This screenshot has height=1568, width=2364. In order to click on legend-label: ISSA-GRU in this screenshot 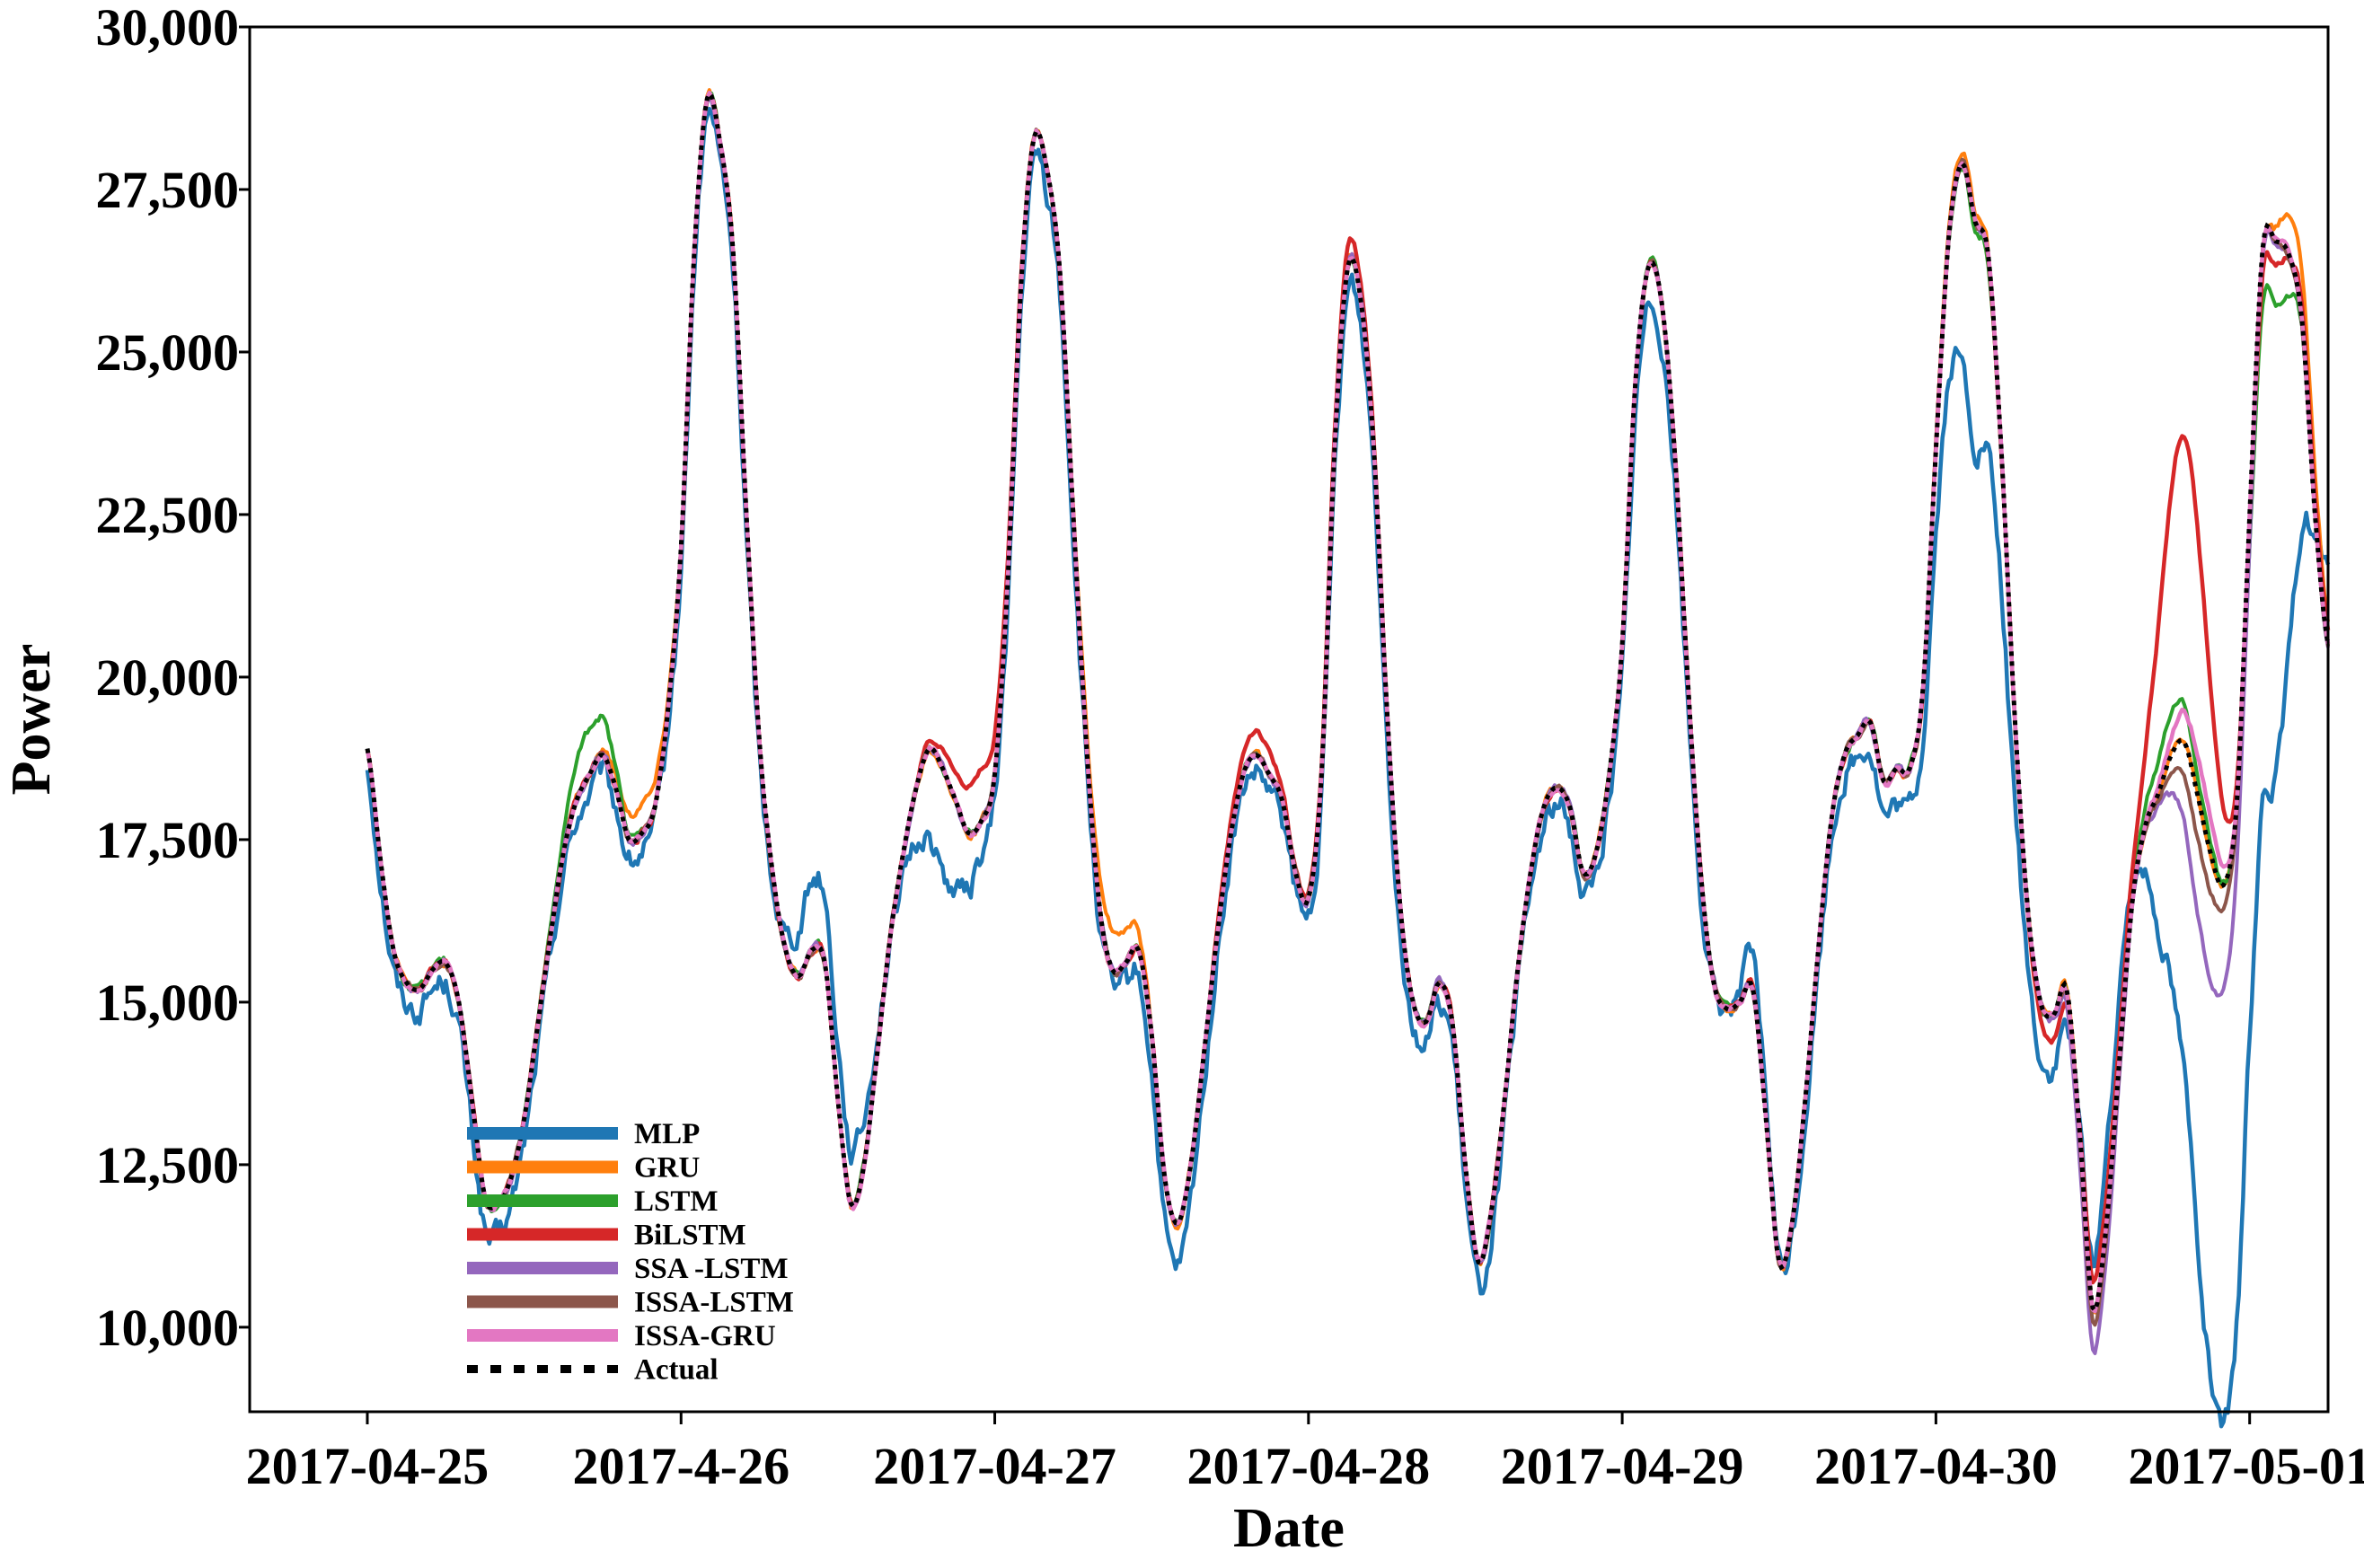, I will do `click(705, 1336)`.